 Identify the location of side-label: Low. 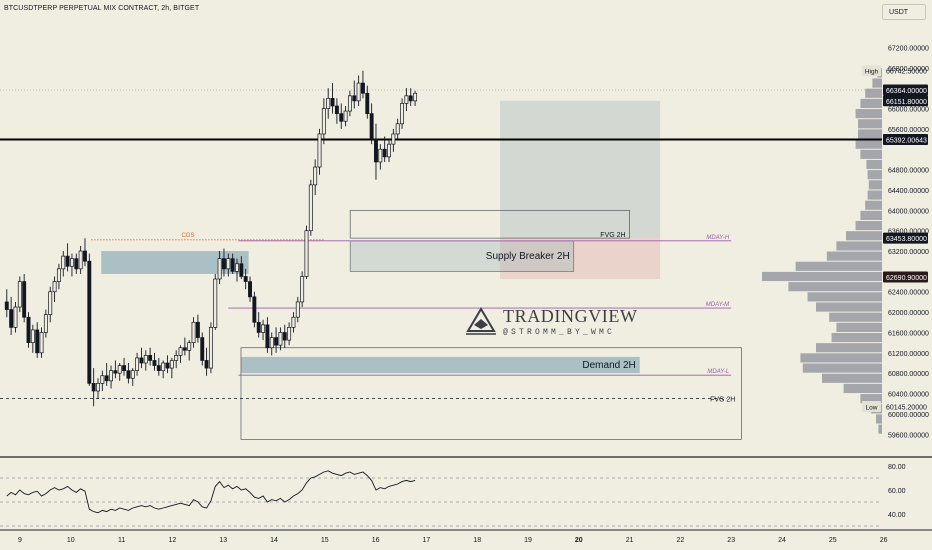
(872, 408).